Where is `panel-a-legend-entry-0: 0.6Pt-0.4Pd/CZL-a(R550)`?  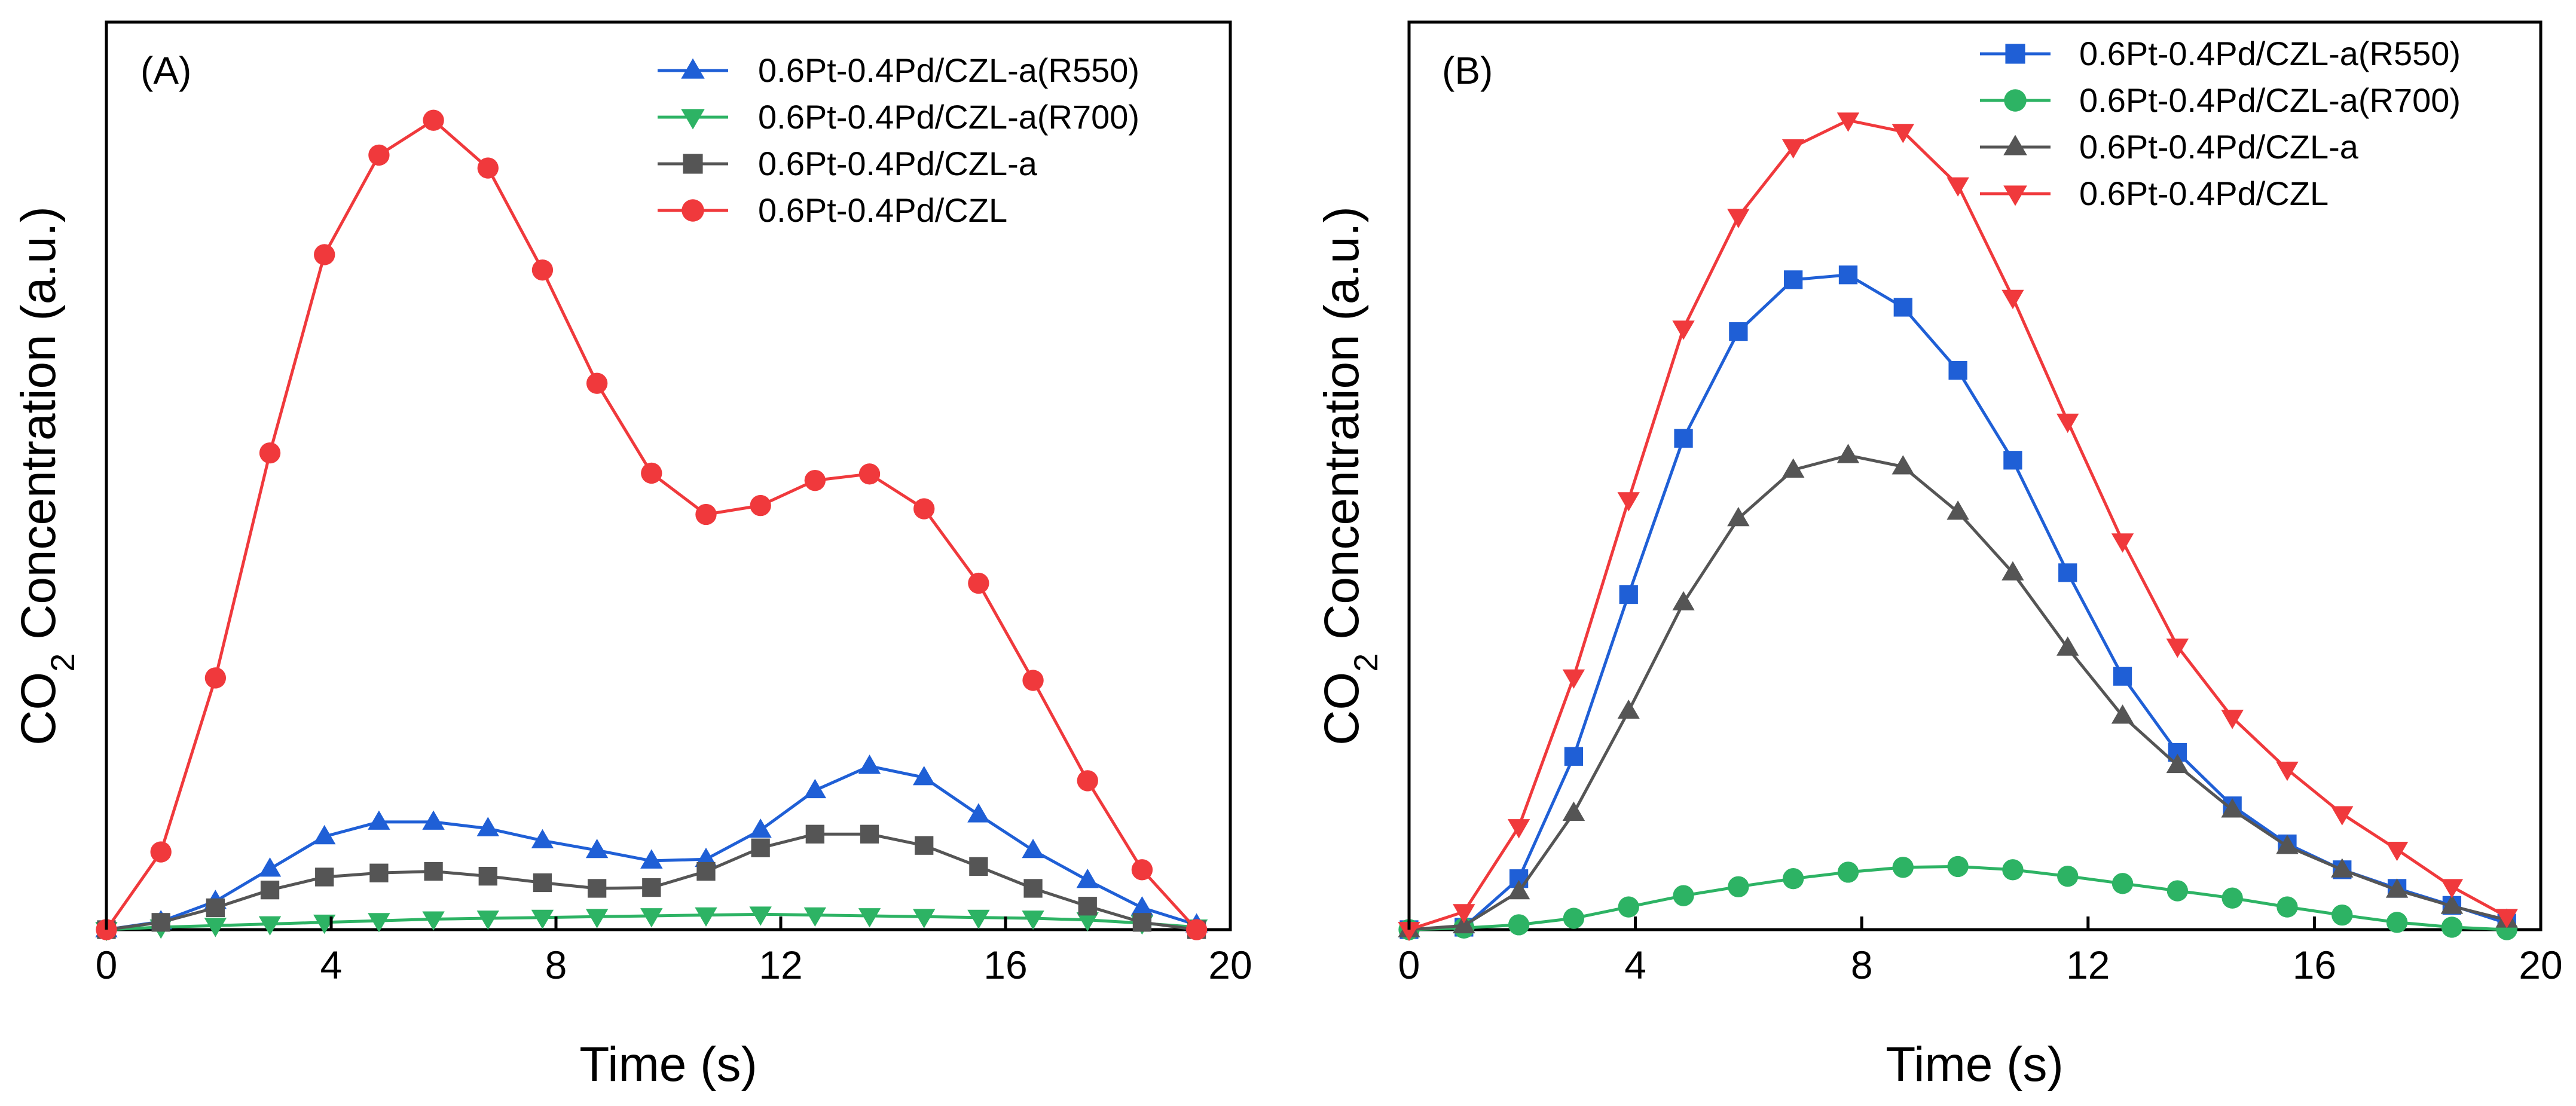
panel-a-legend-entry-0: 0.6Pt-0.4Pd/CZL-a(R550) is located at coordinates (899, 70).